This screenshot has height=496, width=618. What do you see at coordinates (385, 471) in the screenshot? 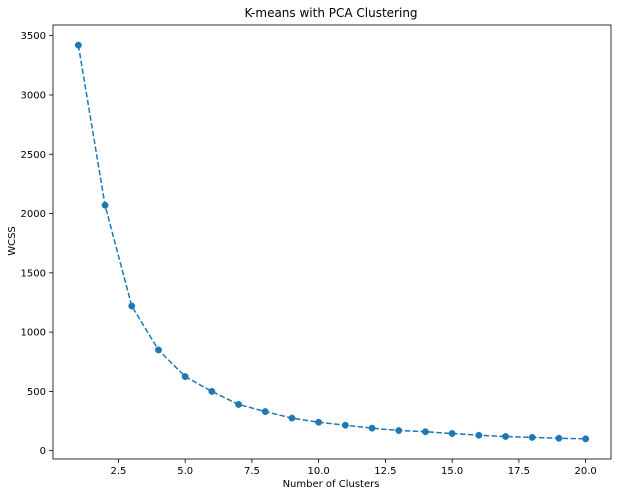
I see `x-tick-label: 12.5` at bounding box center [385, 471].